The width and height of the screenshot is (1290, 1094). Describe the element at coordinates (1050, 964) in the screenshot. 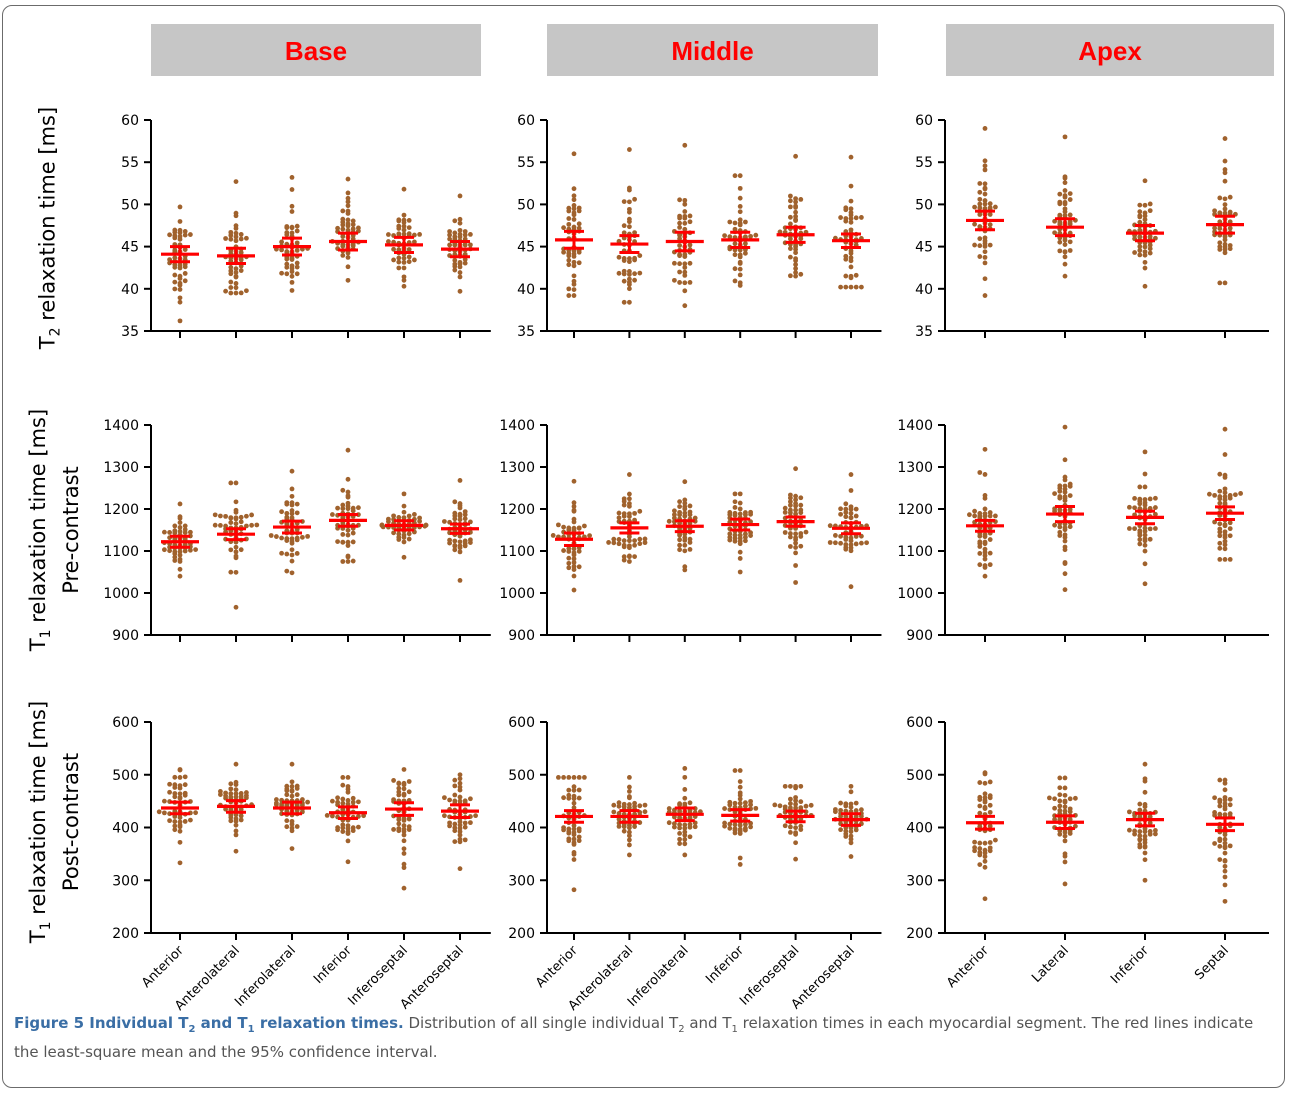

I see `x-category-label: Lateral` at that location.